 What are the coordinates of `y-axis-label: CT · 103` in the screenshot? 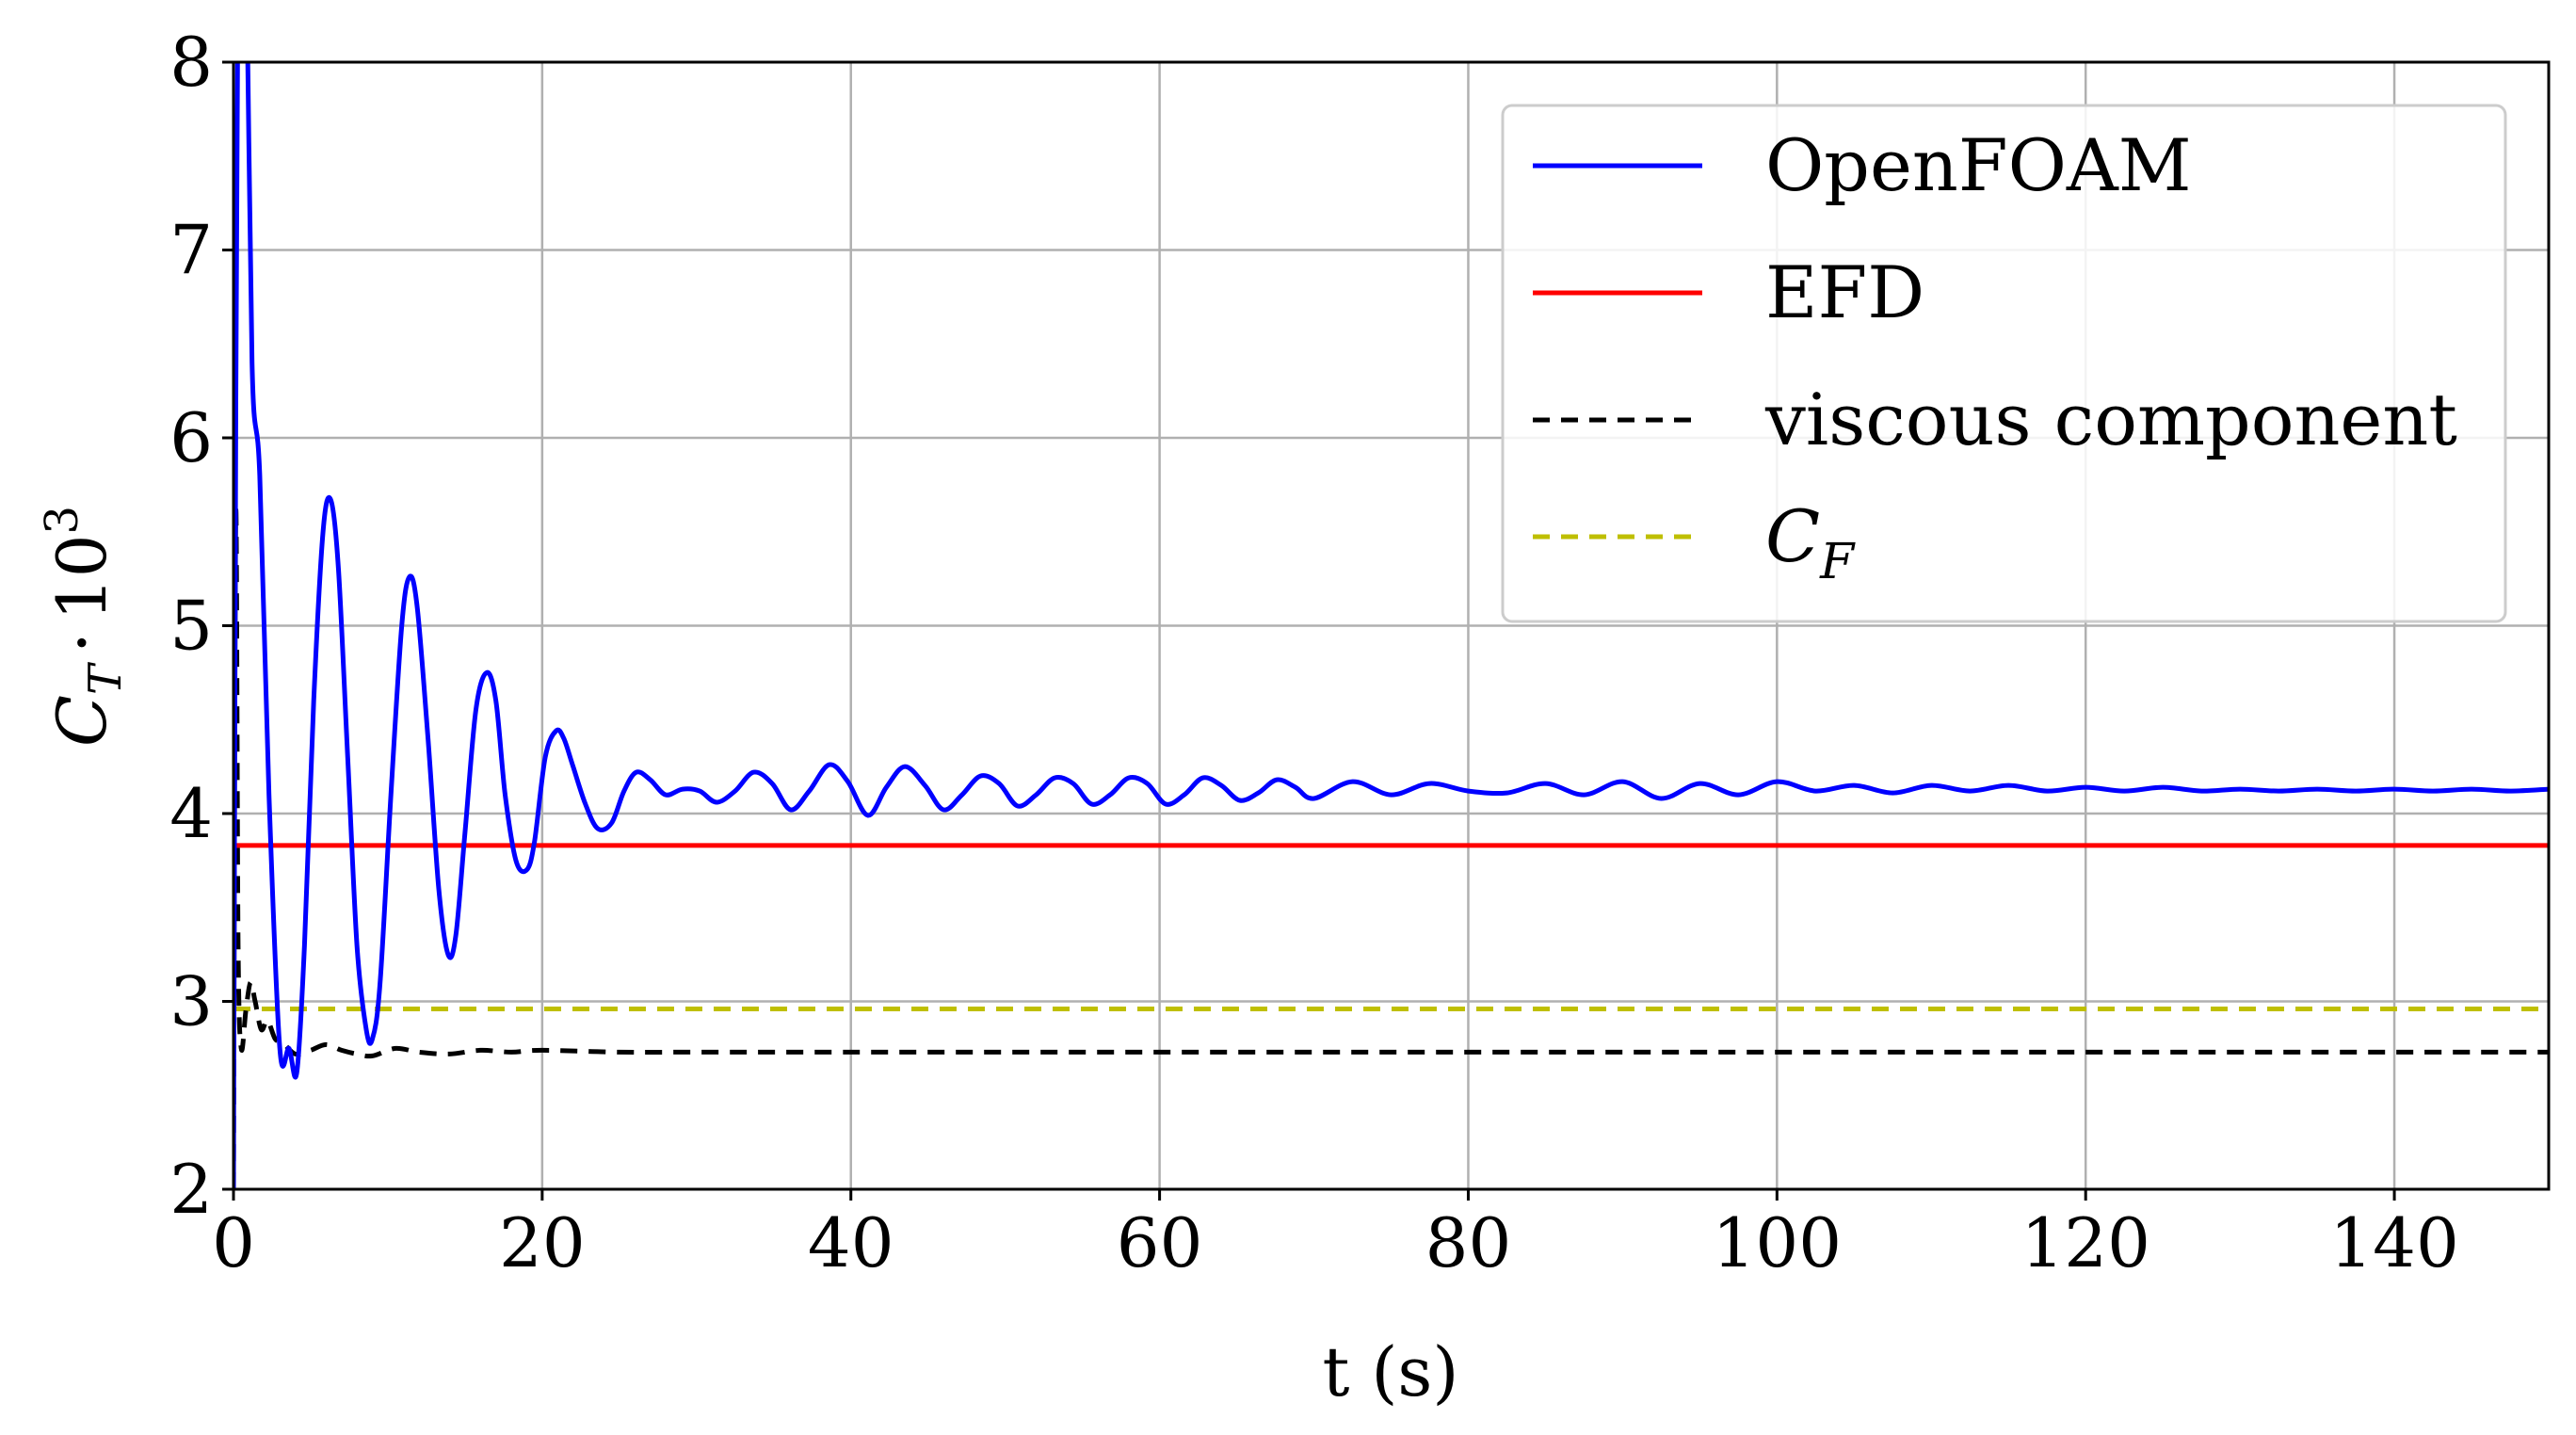 It's located at (84, 626).